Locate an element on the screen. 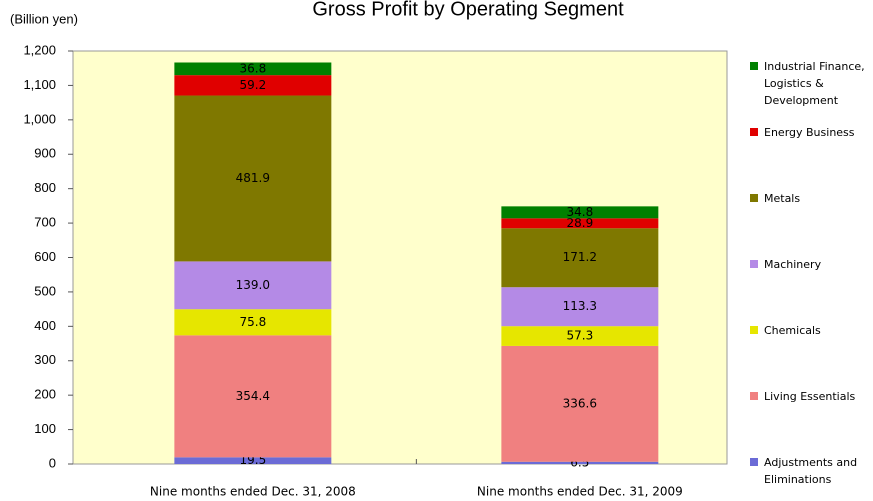 The width and height of the screenshot is (873, 501). value-label: 171.2 is located at coordinates (580, 257).